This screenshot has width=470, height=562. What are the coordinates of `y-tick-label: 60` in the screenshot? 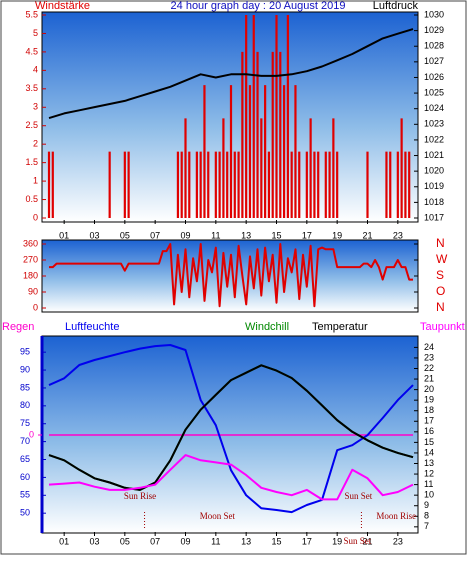 It's located at (25, 477).